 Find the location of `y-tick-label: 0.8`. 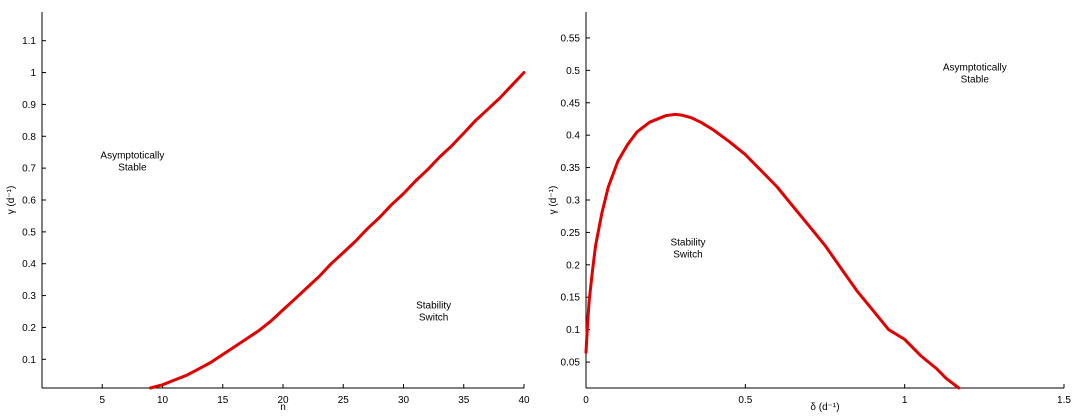

y-tick-label: 0.8 is located at coordinates (29, 137).